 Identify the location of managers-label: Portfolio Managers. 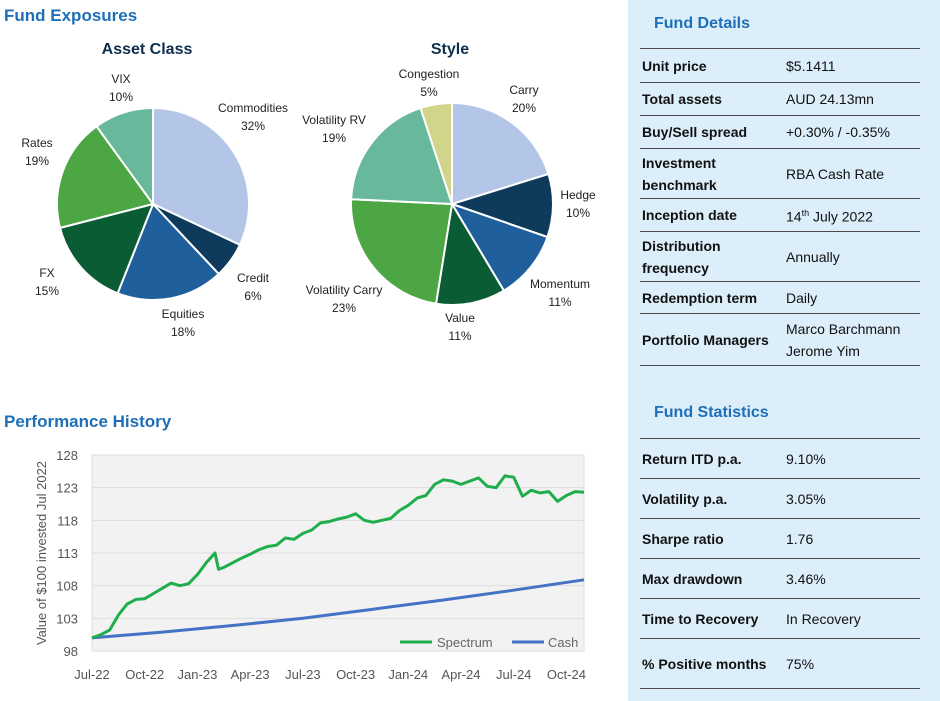
(712, 339).